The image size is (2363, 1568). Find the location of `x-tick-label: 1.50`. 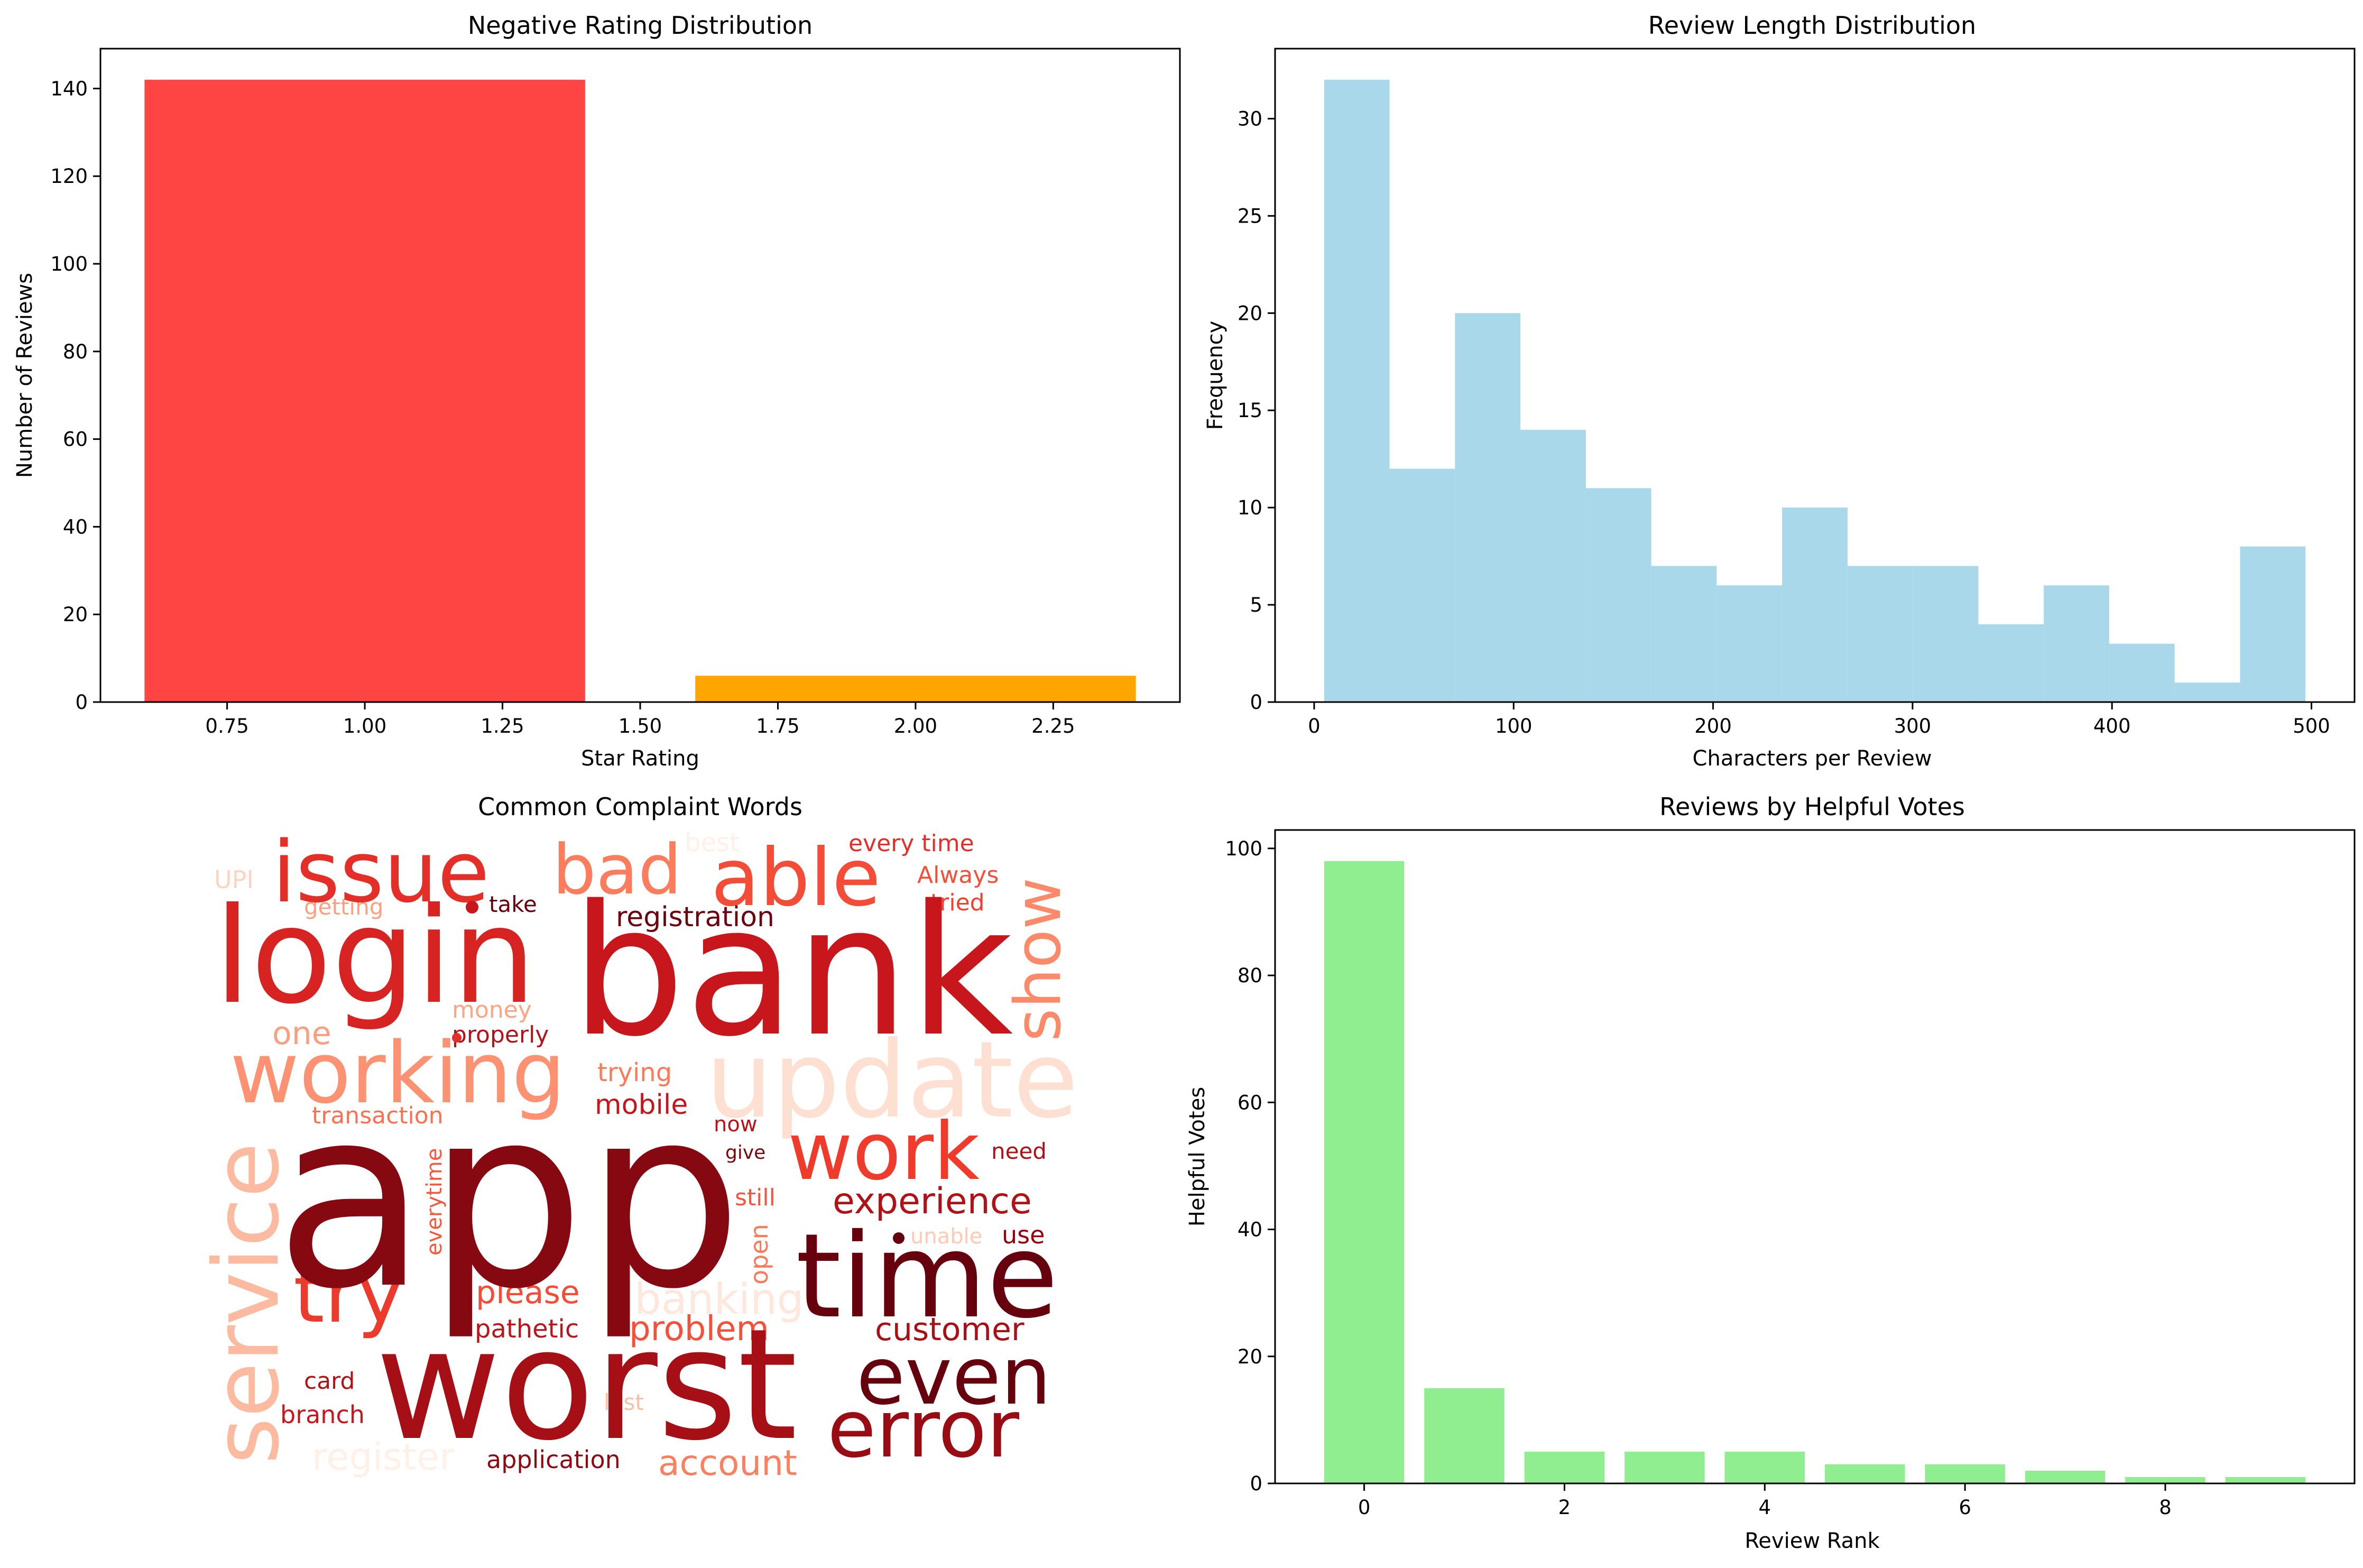

x-tick-label: 1.50 is located at coordinates (640, 726).